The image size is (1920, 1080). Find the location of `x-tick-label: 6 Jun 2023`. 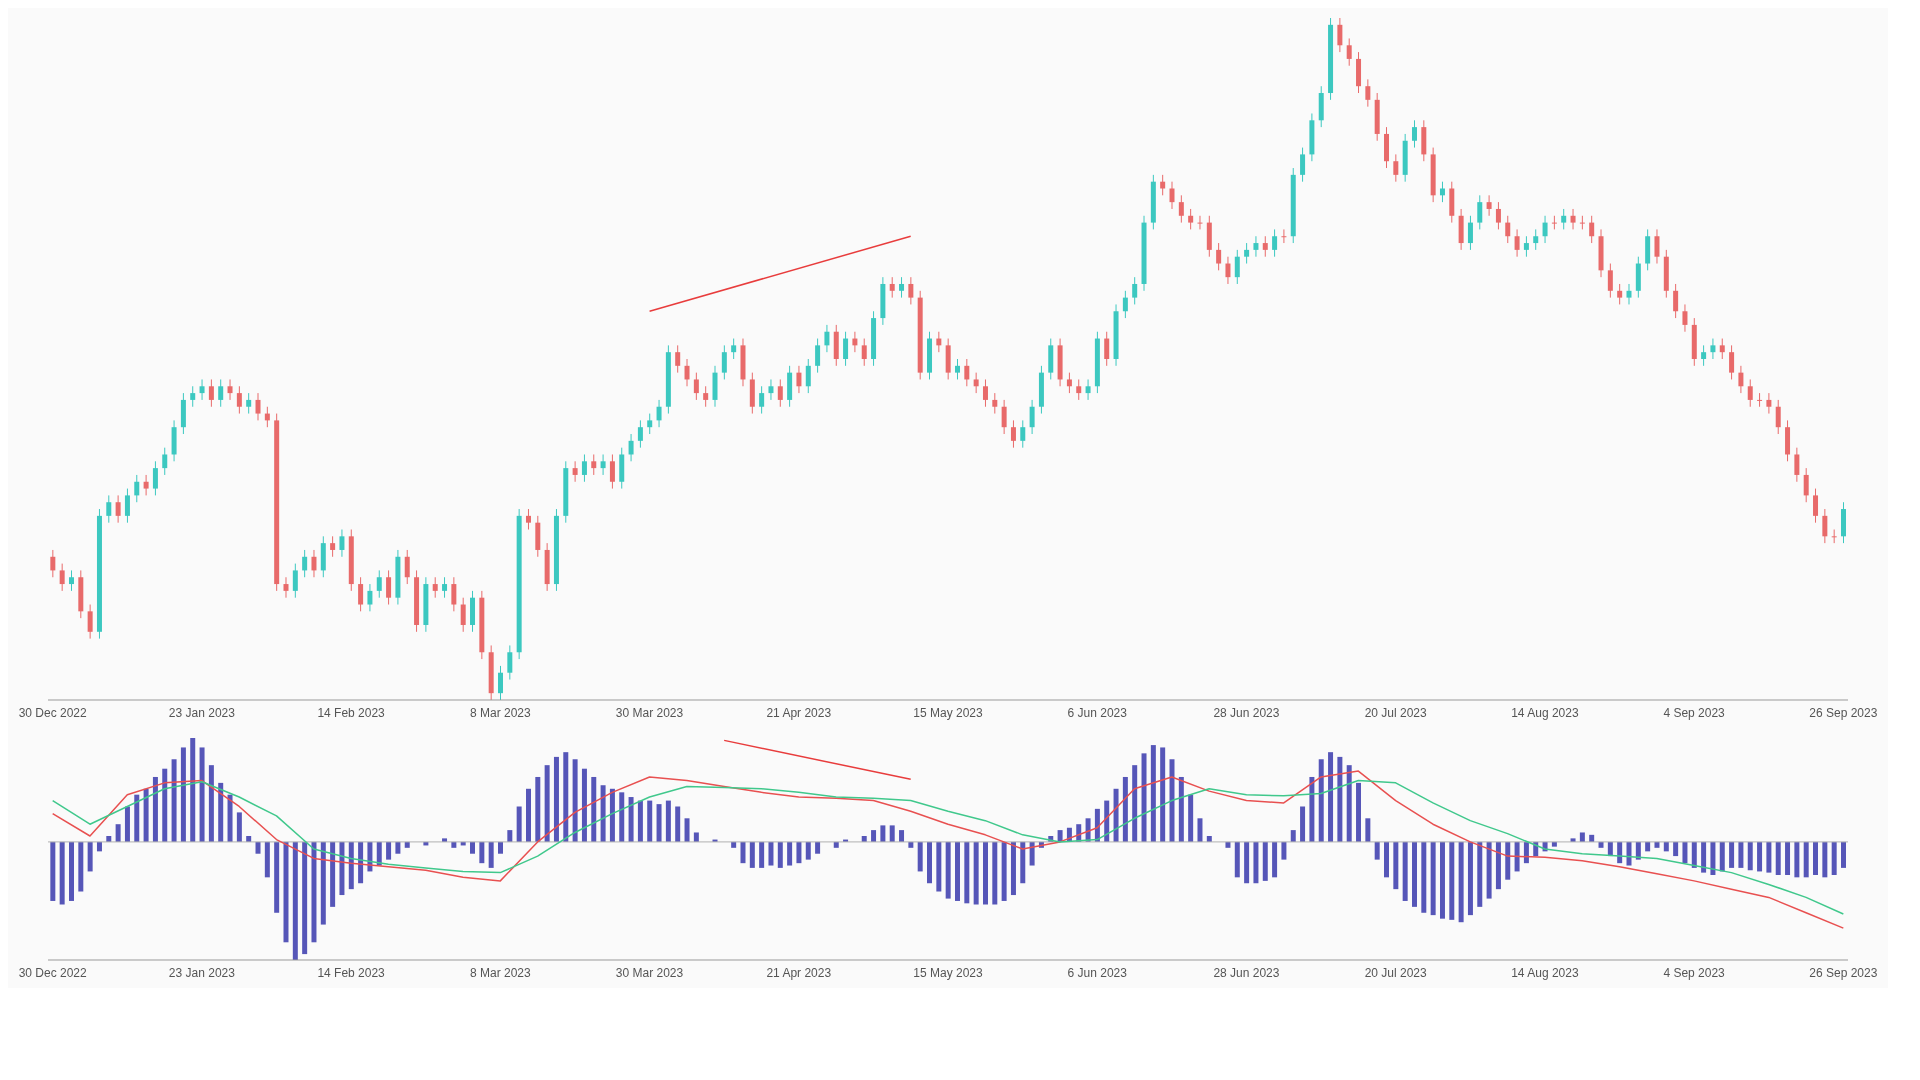

x-tick-label: 6 Jun 2023 is located at coordinates (1097, 972).